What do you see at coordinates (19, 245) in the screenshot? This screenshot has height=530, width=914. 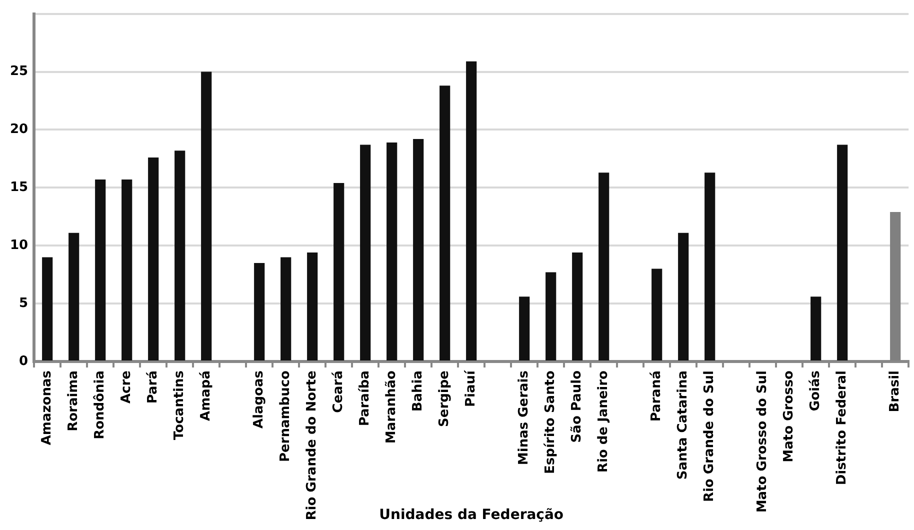 I see `y-tick-label: 10` at bounding box center [19, 245].